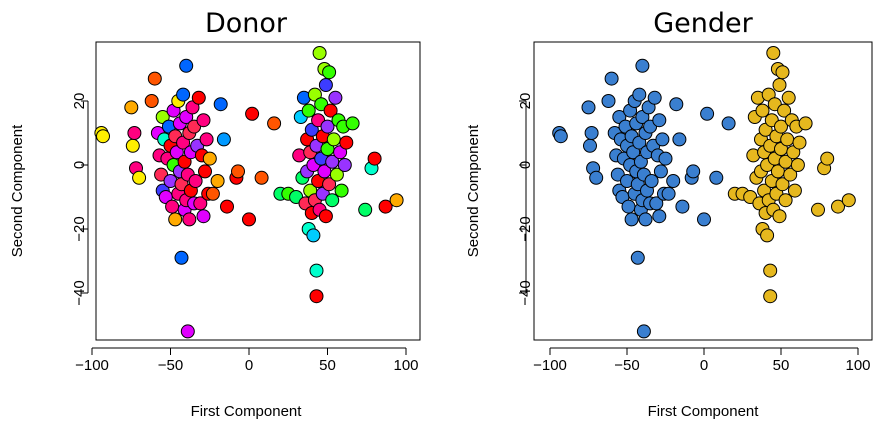  What do you see at coordinates (525, 199) in the screenshot?
I see `gender-y-axis: −40 −20 0 20` at bounding box center [525, 199].